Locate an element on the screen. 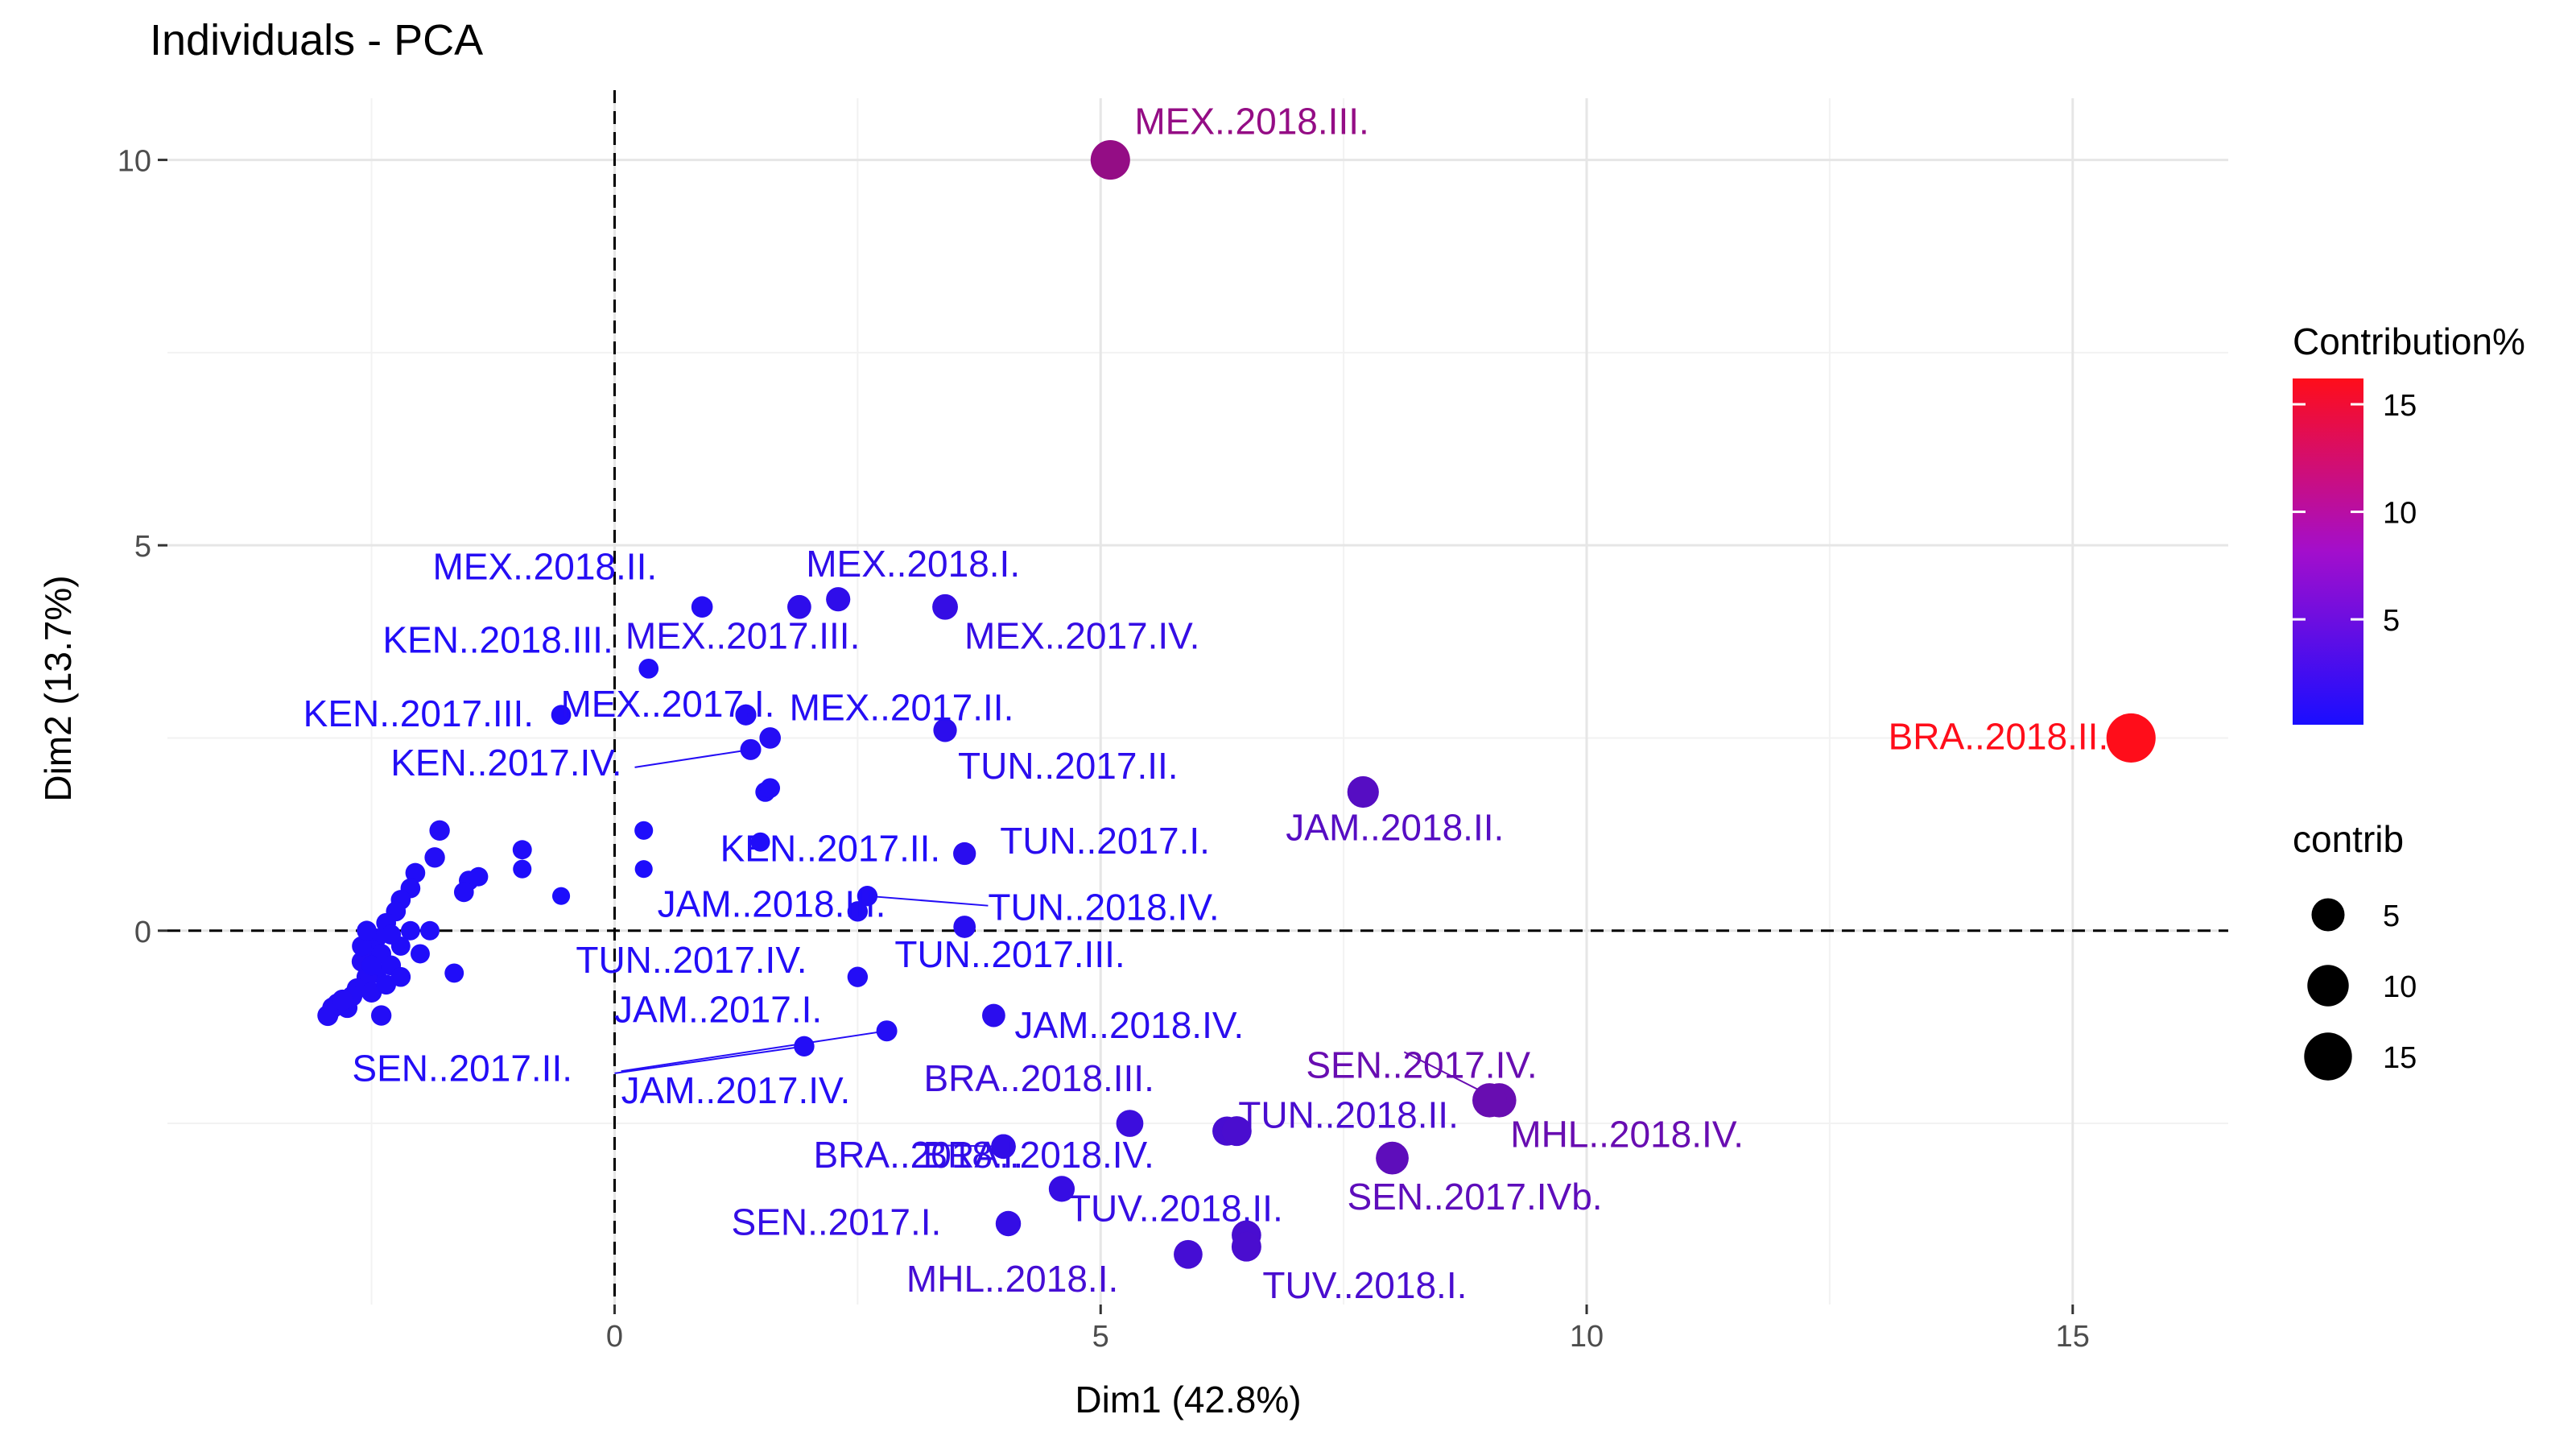 The height and width of the screenshot is (1439, 2576). point-label: KEN..2017.III. is located at coordinates (418, 713).